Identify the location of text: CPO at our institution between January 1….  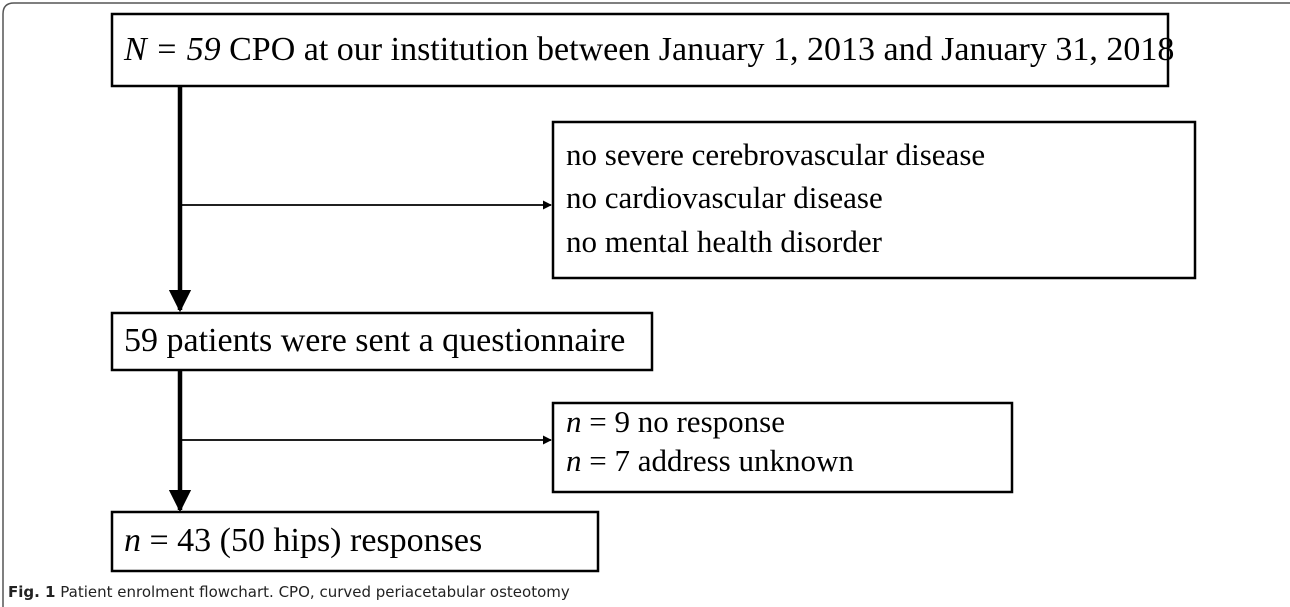
(698, 49).